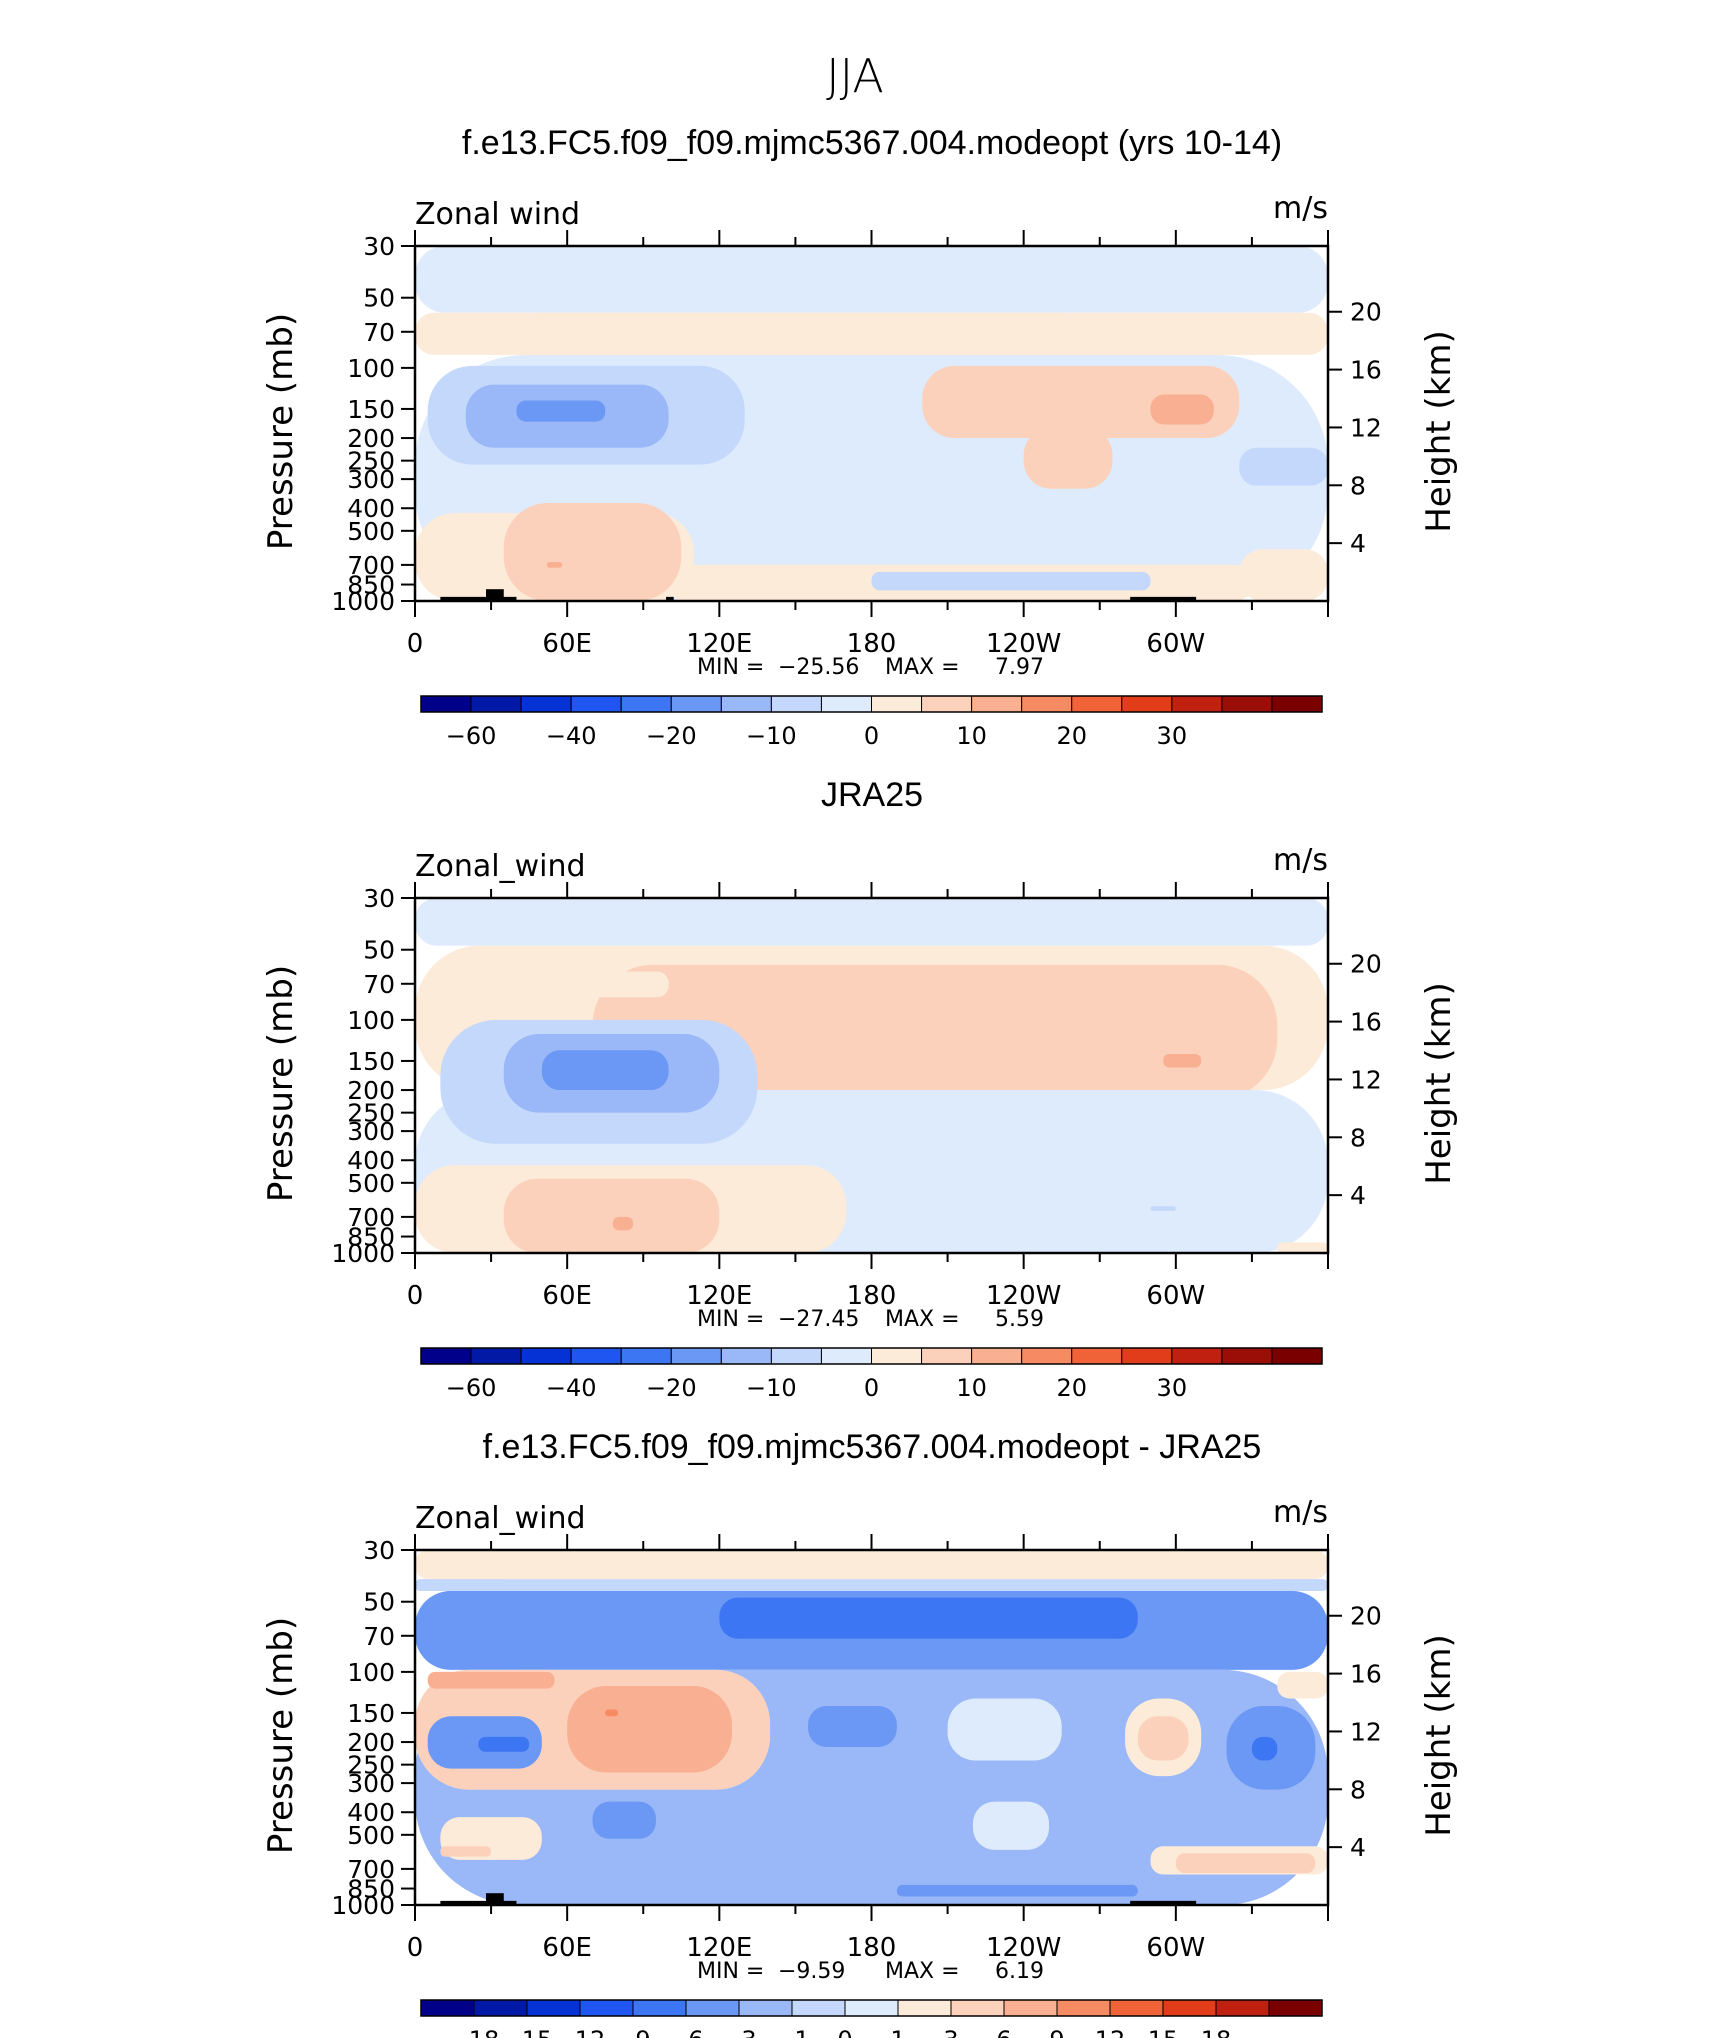 The height and width of the screenshot is (2038, 1710). What do you see at coordinates (811, 1971) in the screenshot?
I see `min-value: −9.59` at bounding box center [811, 1971].